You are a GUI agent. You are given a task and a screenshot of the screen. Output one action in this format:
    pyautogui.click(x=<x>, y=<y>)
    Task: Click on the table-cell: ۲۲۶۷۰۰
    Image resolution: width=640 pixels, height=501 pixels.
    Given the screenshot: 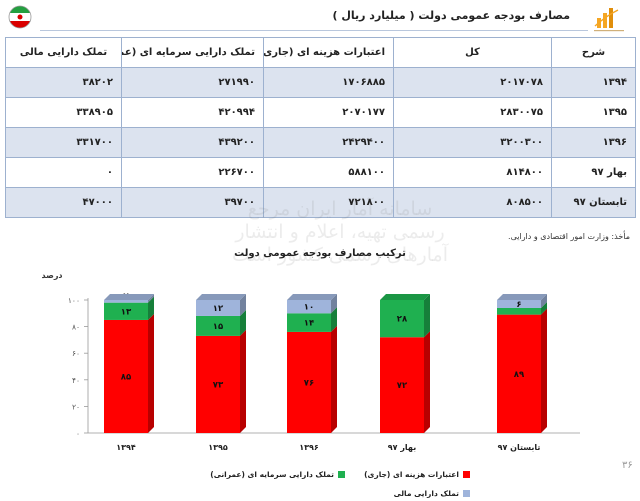 What is the action you would take?
    pyautogui.click(x=192, y=172)
    